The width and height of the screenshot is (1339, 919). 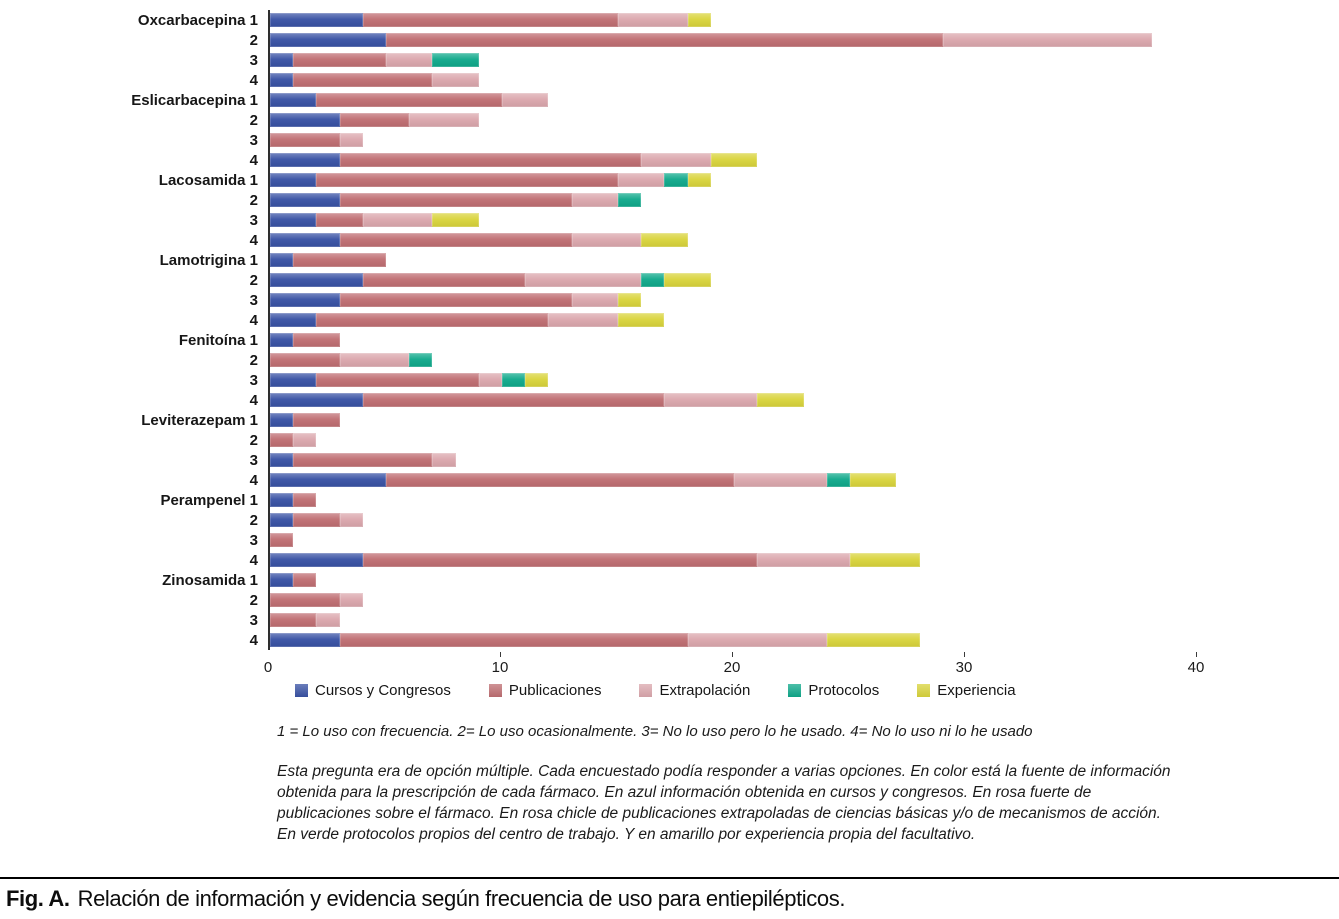 I want to click on x-axis-tick-label: 30, so click(x=964, y=667).